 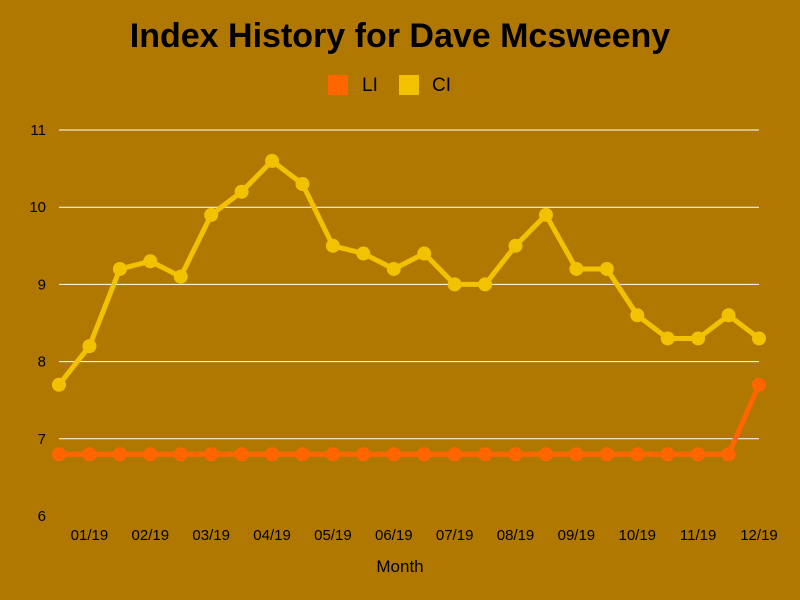 What do you see at coordinates (338, 85) in the screenshot?
I see `legend-swatch-li` at bounding box center [338, 85].